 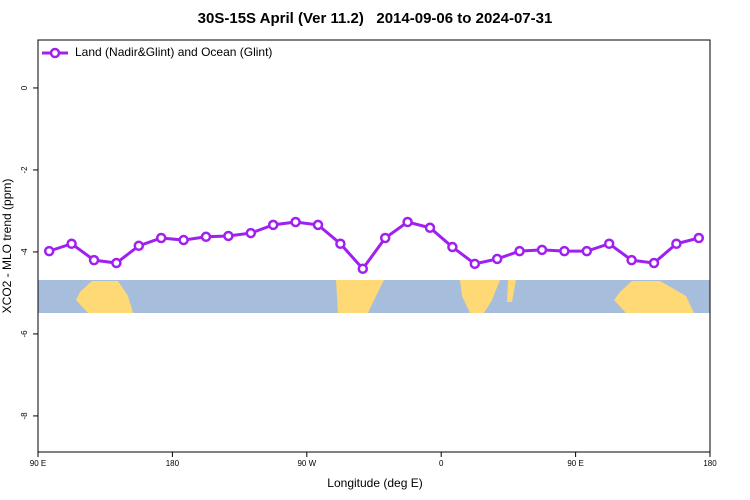 I want to click on y-axis-label: XCO2 - MLO trend (ppm), so click(x=7, y=246).